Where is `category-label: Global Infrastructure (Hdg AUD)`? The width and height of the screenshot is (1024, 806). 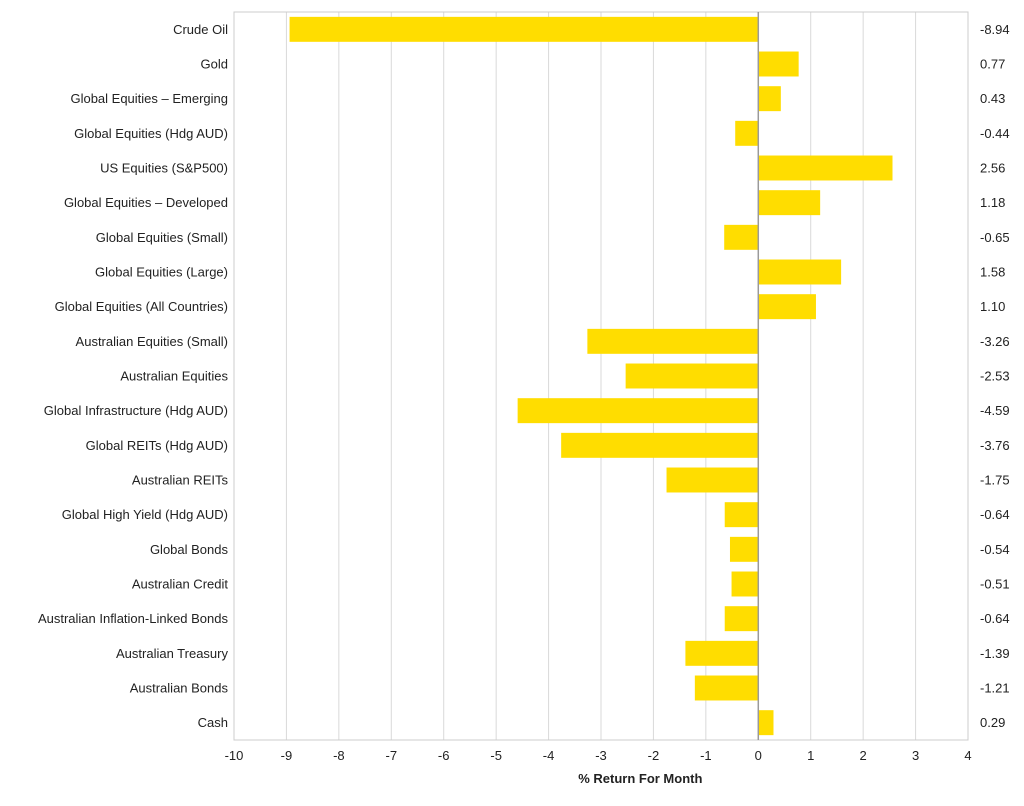
category-label: Global Infrastructure (Hdg AUD) is located at coordinates (136, 410).